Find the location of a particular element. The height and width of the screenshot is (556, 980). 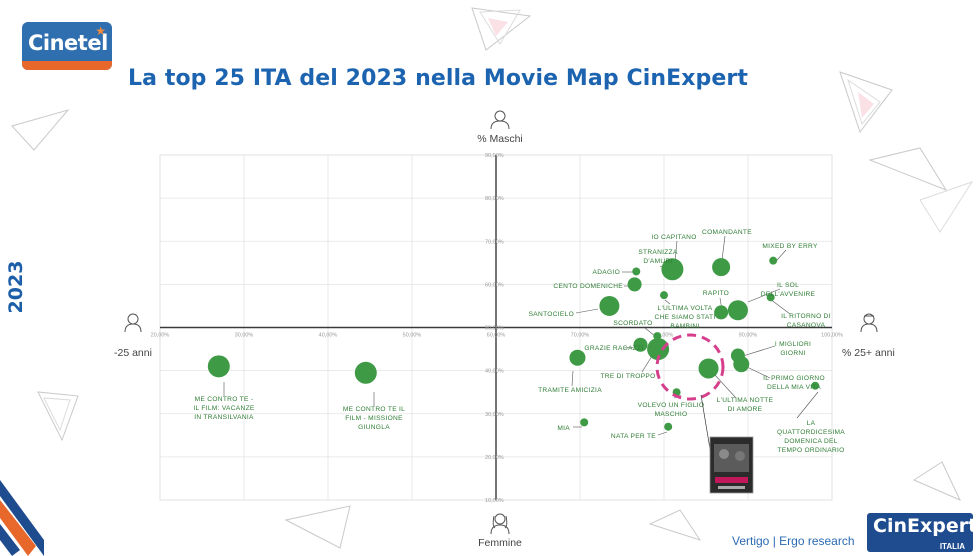

credit-text: Vertigo | Ergo research is located at coordinates (793, 541).